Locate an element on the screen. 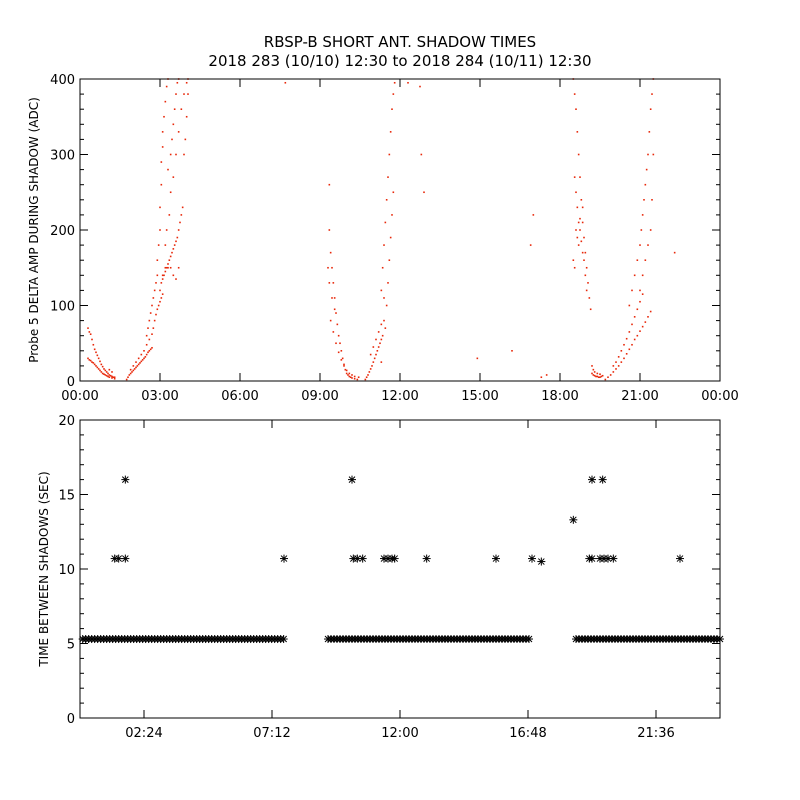 Image resolution: width=800 pixels, height=800 pixels. shadow-interval-baseline-point is located at coordinates (529, 639).